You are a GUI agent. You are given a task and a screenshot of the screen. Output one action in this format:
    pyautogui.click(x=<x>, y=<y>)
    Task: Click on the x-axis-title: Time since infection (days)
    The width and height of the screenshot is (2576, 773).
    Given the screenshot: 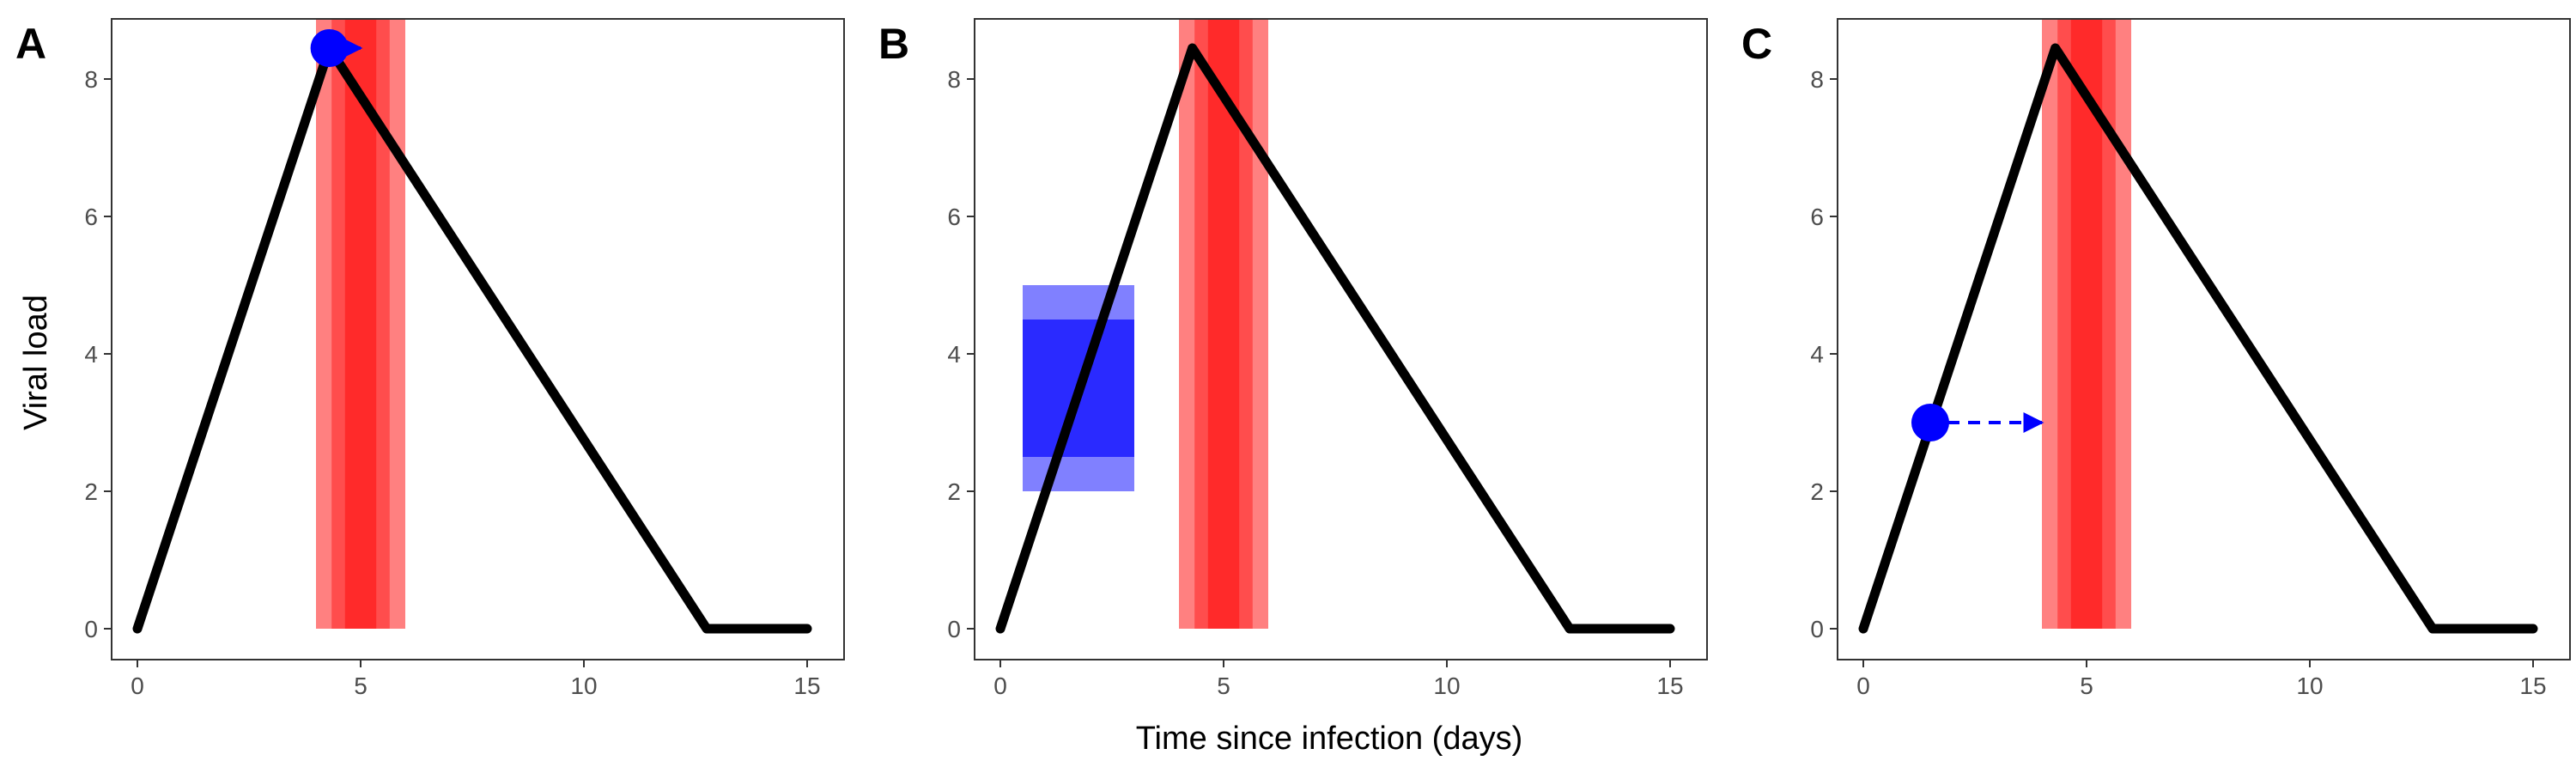 What is the action you would take?
    pyautogui.click(x=1330, y=739)
    